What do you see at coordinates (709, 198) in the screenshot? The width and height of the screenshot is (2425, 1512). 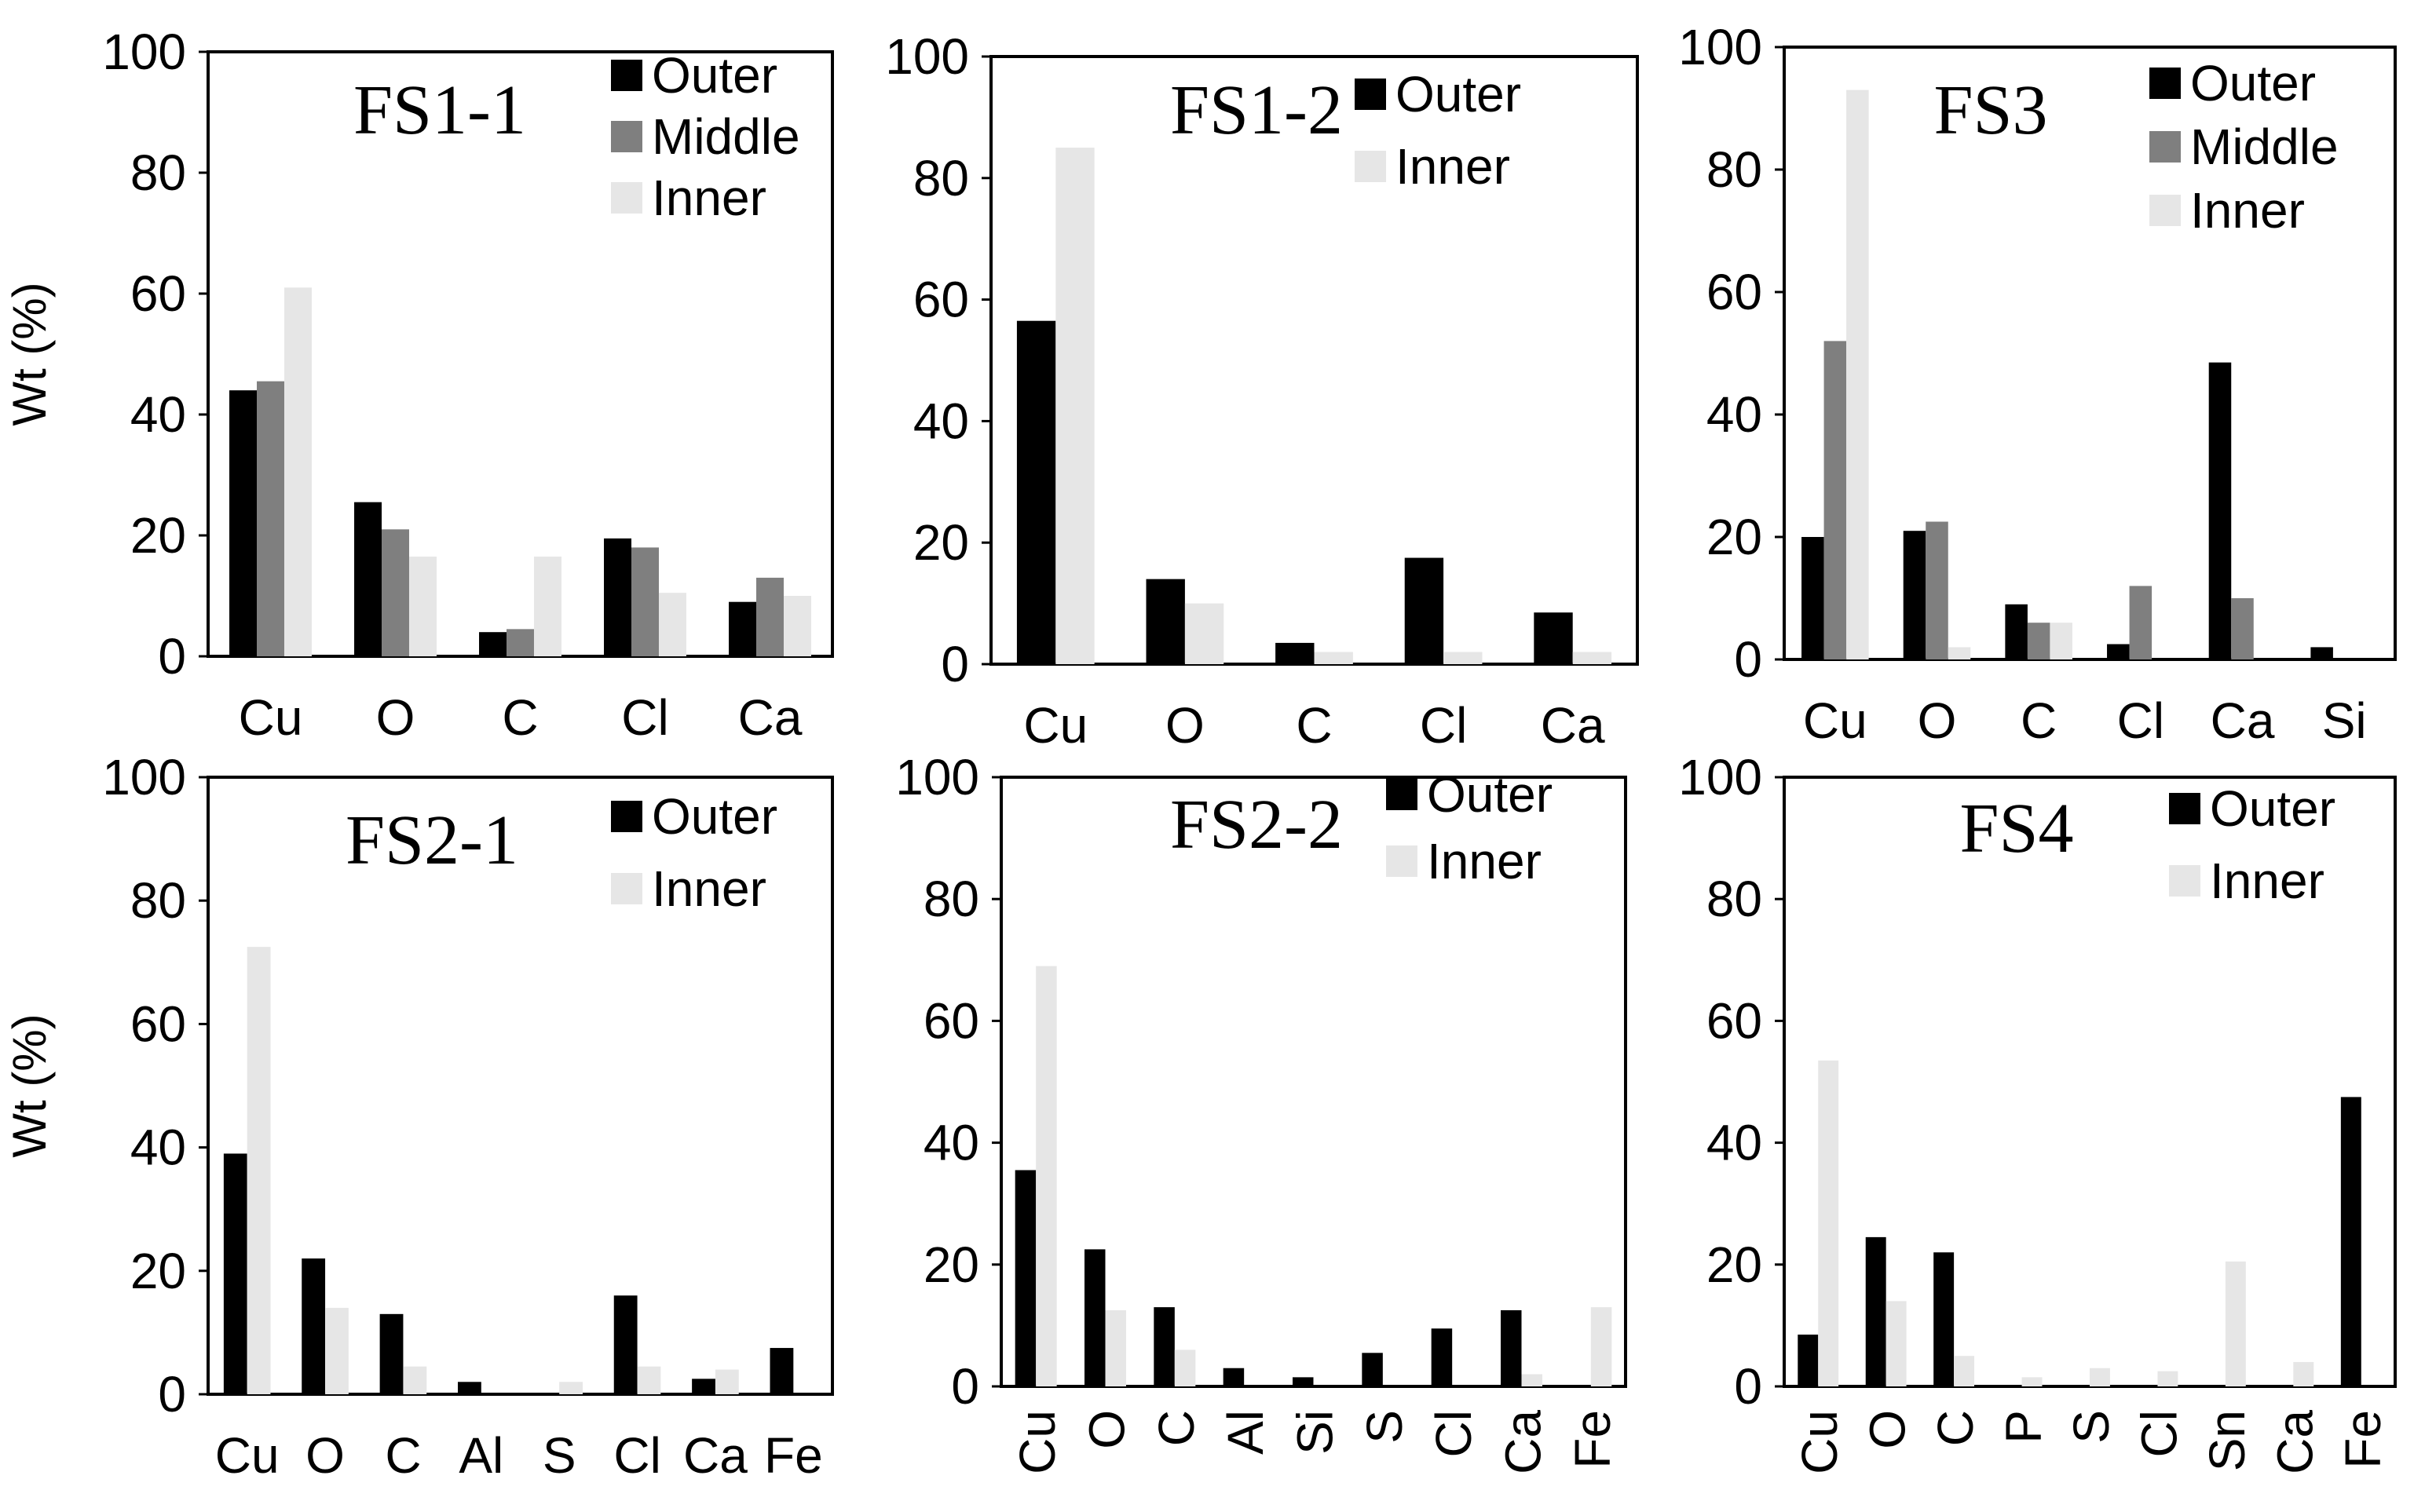 I see `legend-label-inner: Inner` at bounding box center [709, 198].